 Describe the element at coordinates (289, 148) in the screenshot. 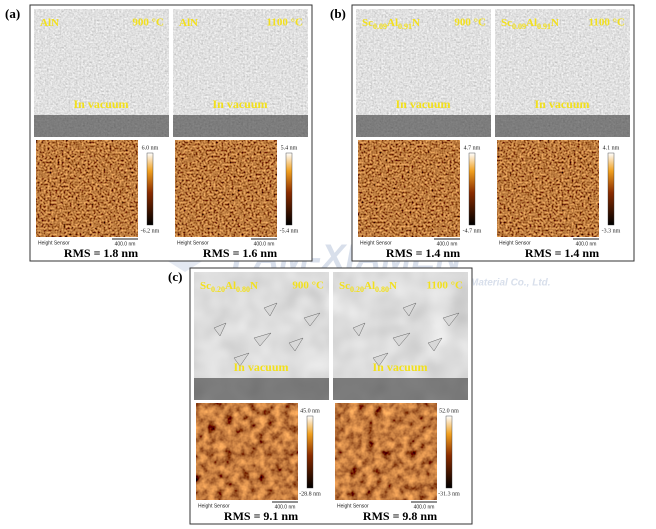

I see `afm-max: 5.4 nm` at that location.